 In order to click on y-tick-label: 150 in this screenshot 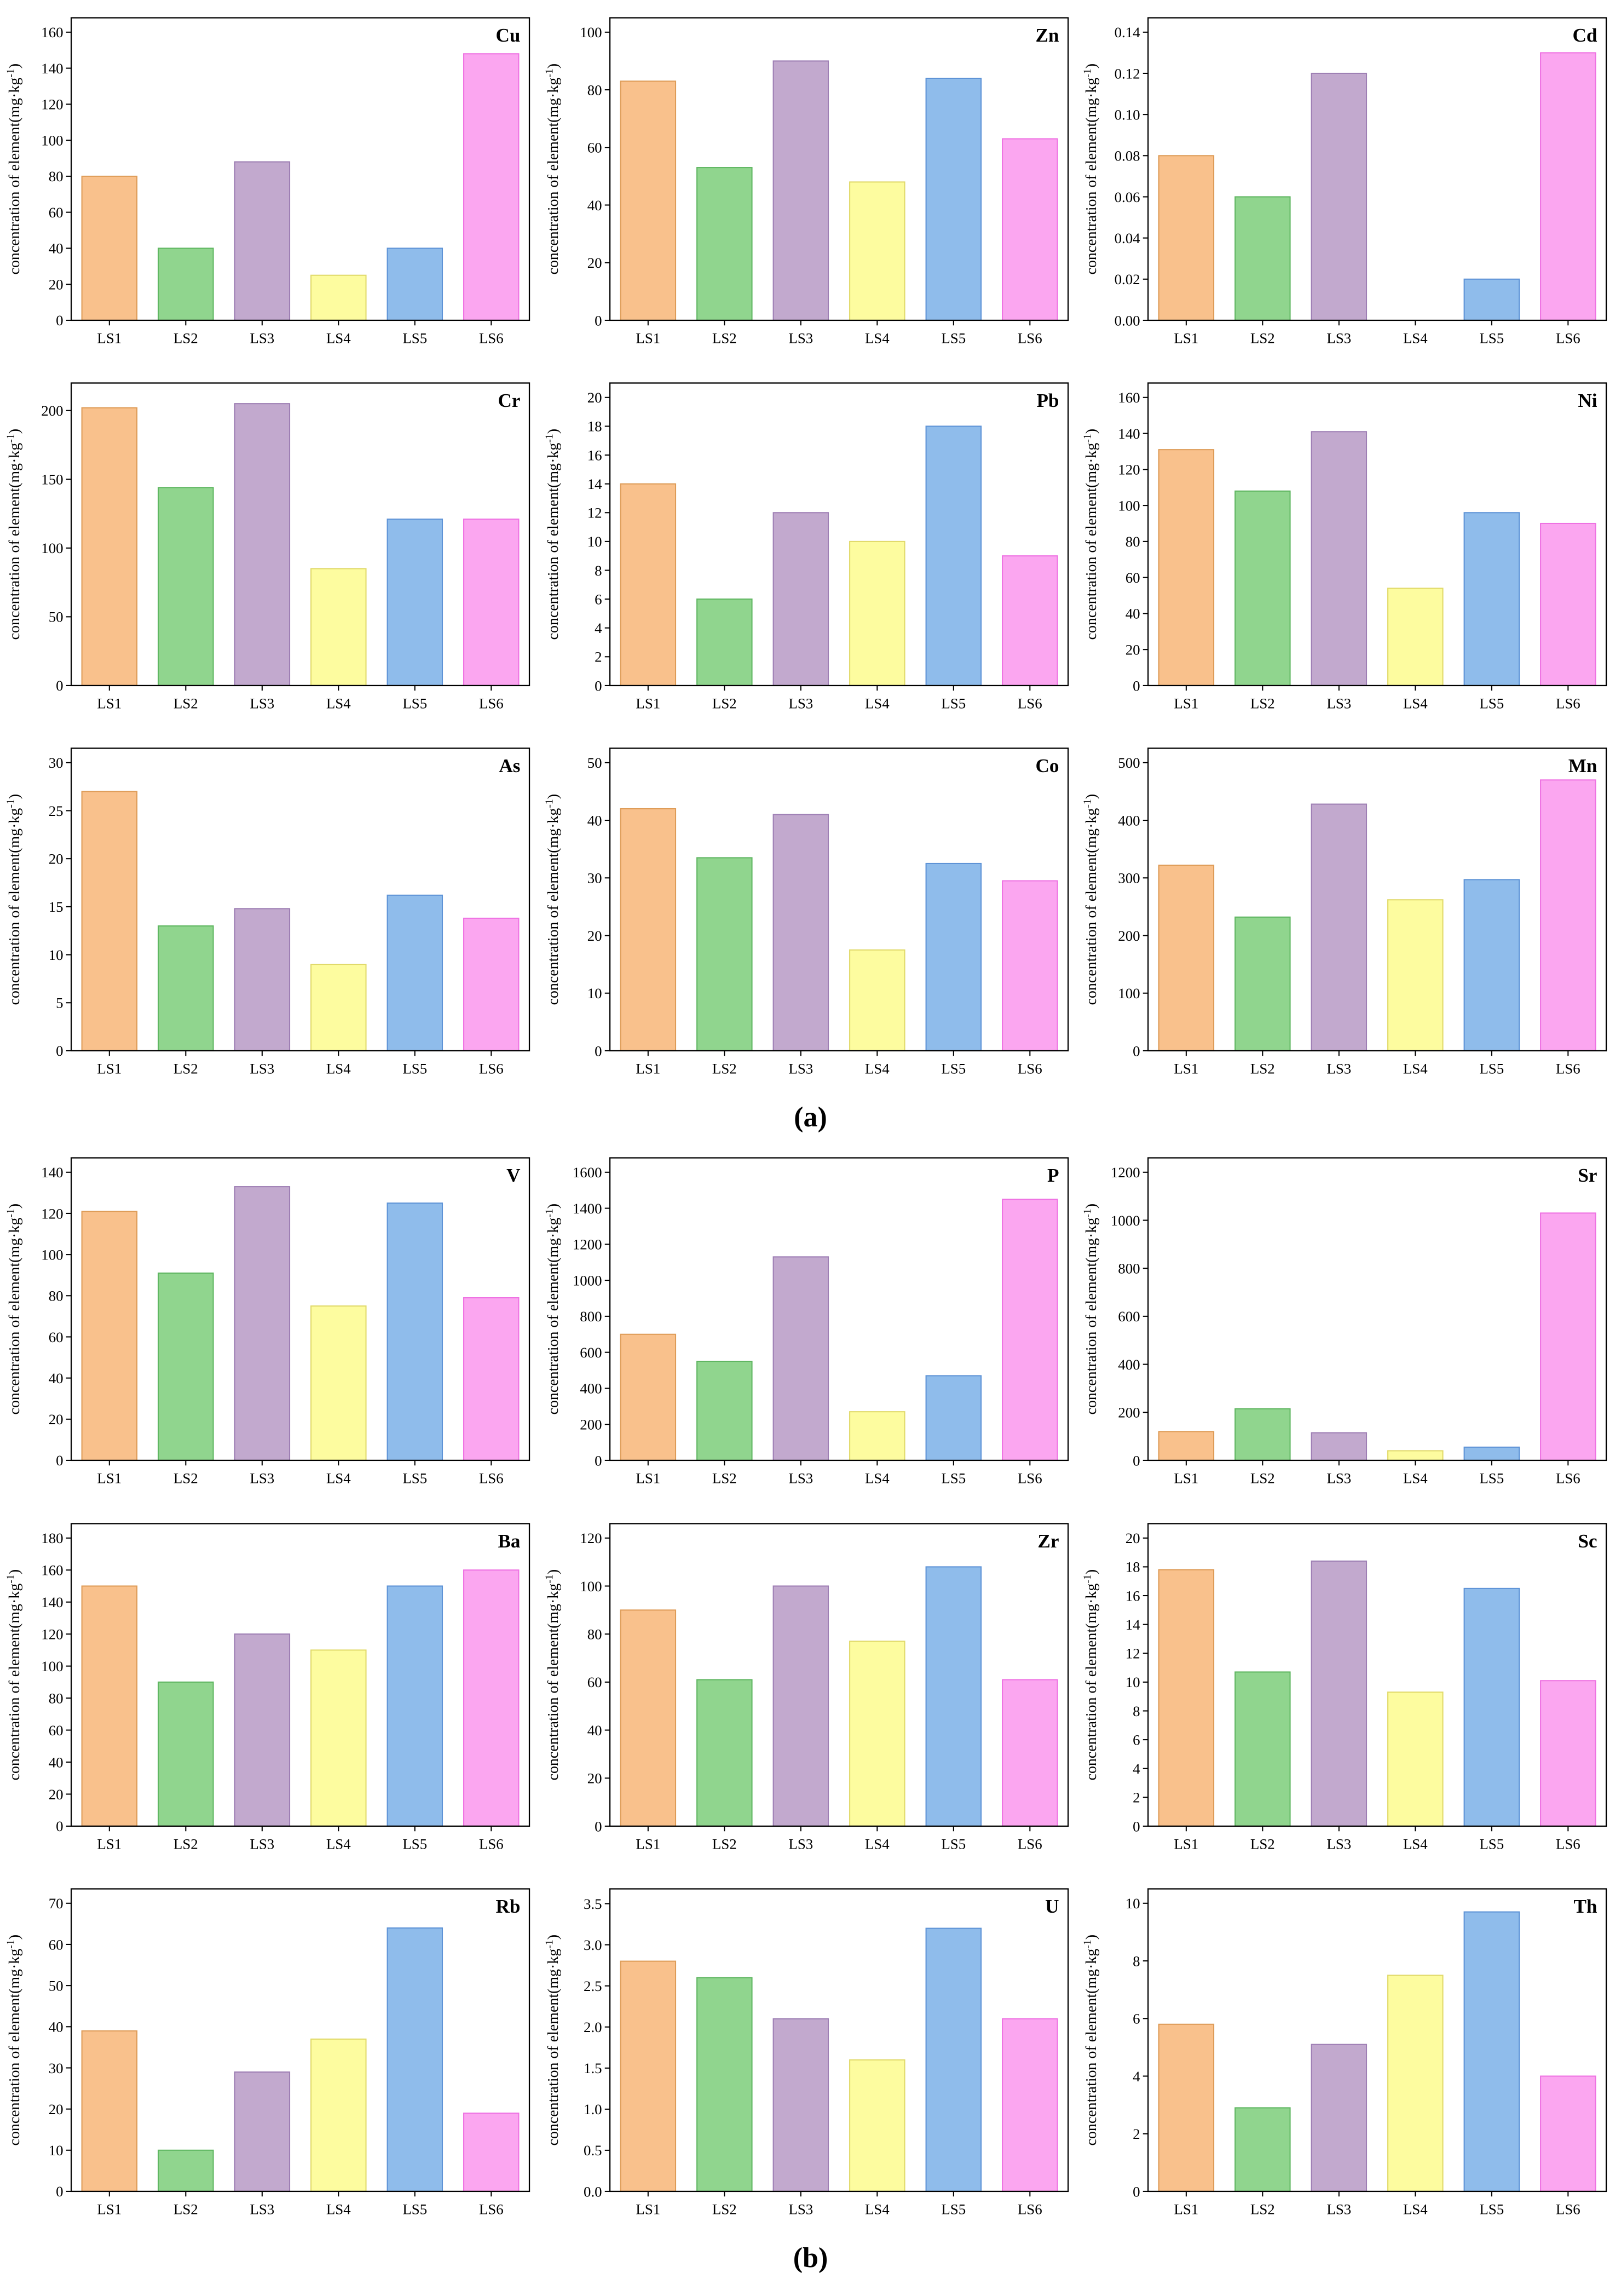, I will do `click(52, 480)`.